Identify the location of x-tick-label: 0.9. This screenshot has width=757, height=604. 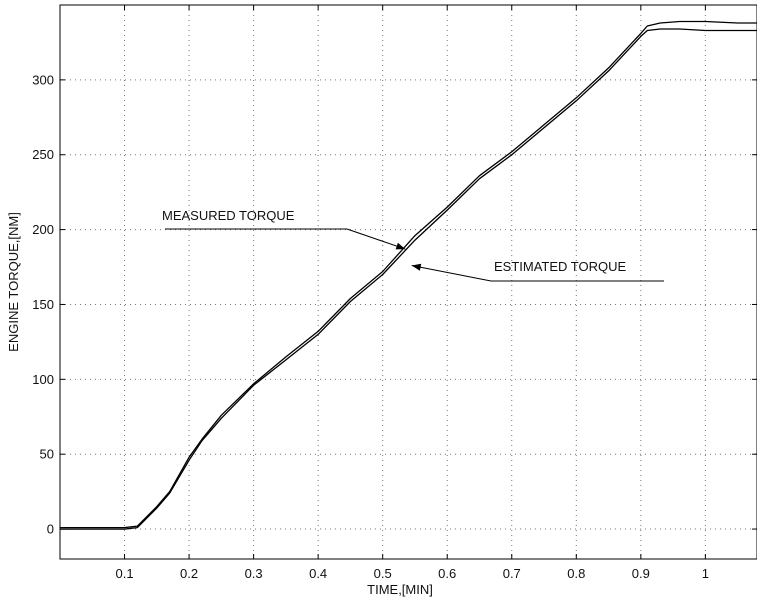
(641, 573).